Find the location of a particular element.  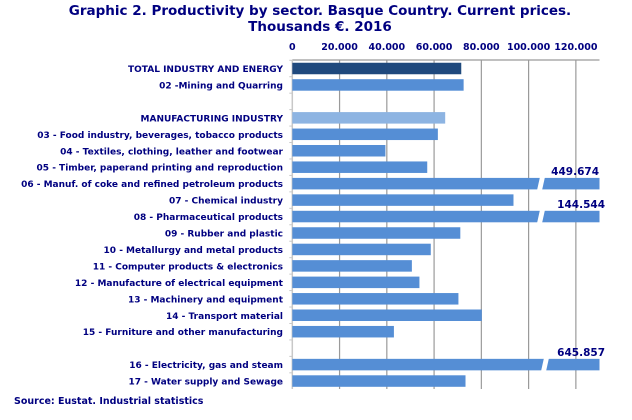

category-label: 02 -Mining and Quarring is located at coordinates (221, 86).